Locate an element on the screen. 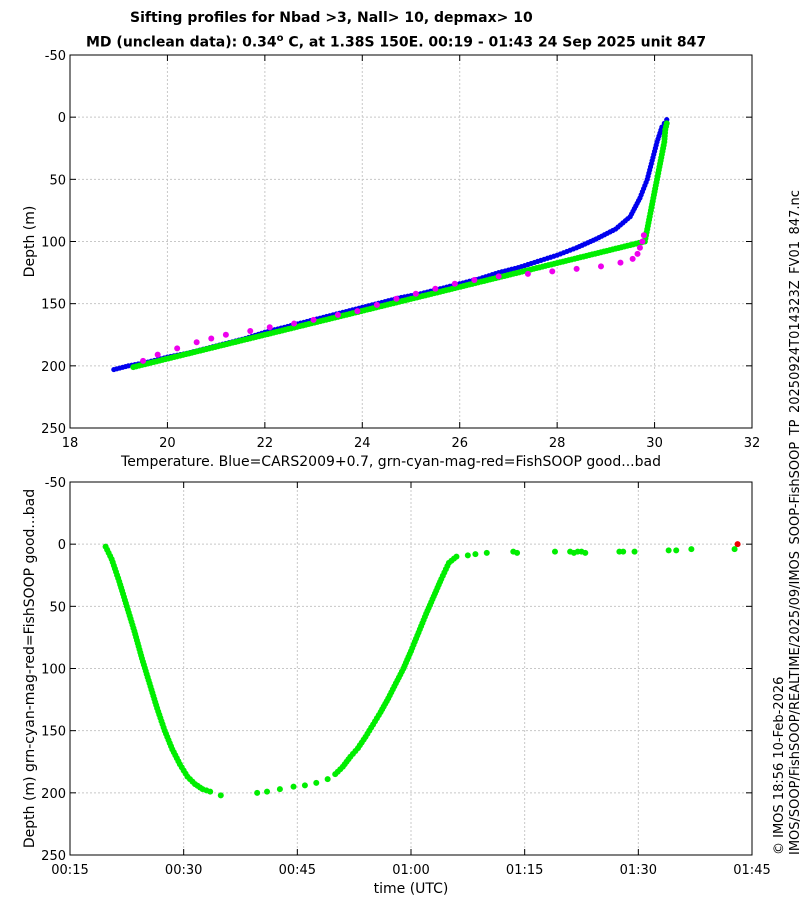  degree-sign: o is located at coordinates (280, 38).